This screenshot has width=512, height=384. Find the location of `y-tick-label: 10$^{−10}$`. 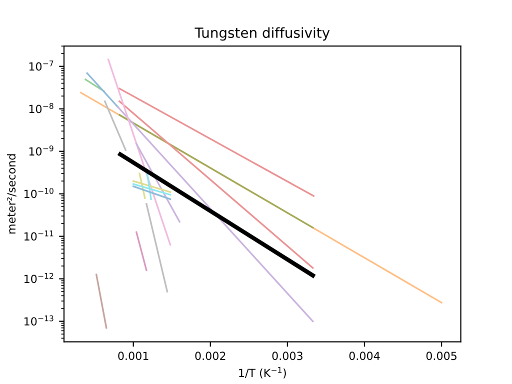

y-tick-label: 10$^{−10}$ is located at coordinates (39, 193).